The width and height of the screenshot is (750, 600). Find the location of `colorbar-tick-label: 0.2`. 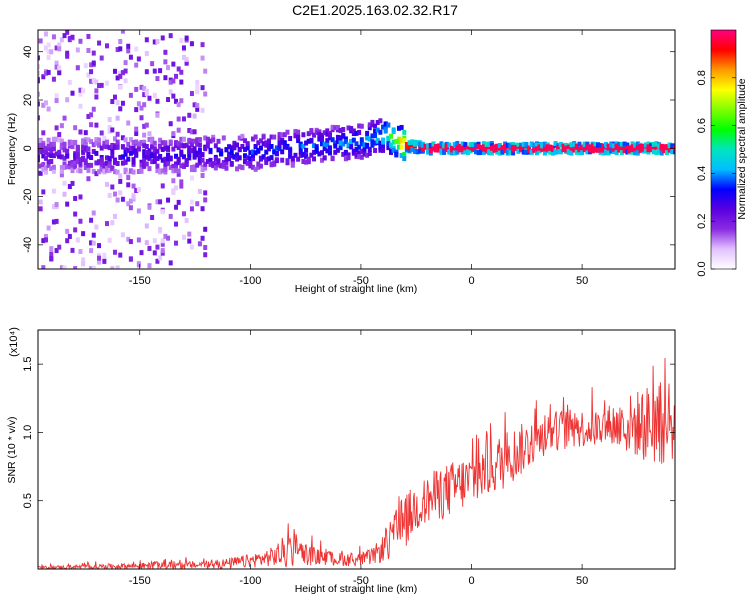

colorbar-tick-label: 0.2 is located at coordinates (702, 221).